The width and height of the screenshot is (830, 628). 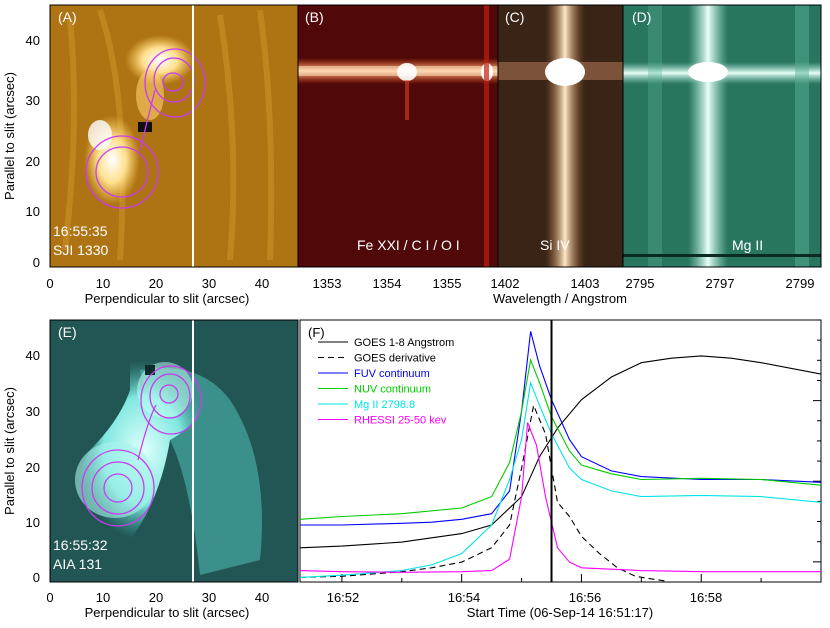 I want to click on panel-b: (B) Fe XXI / C I / O I, so click(x=398, y=136).